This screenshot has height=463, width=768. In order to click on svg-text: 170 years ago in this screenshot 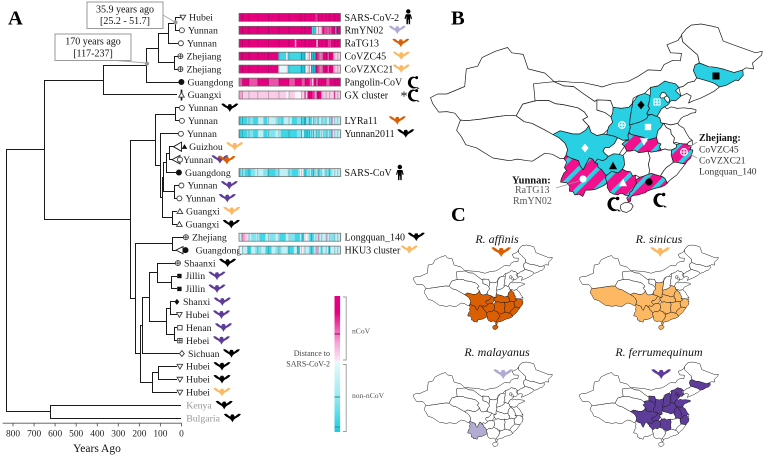, I will do `click(93, 42)`.